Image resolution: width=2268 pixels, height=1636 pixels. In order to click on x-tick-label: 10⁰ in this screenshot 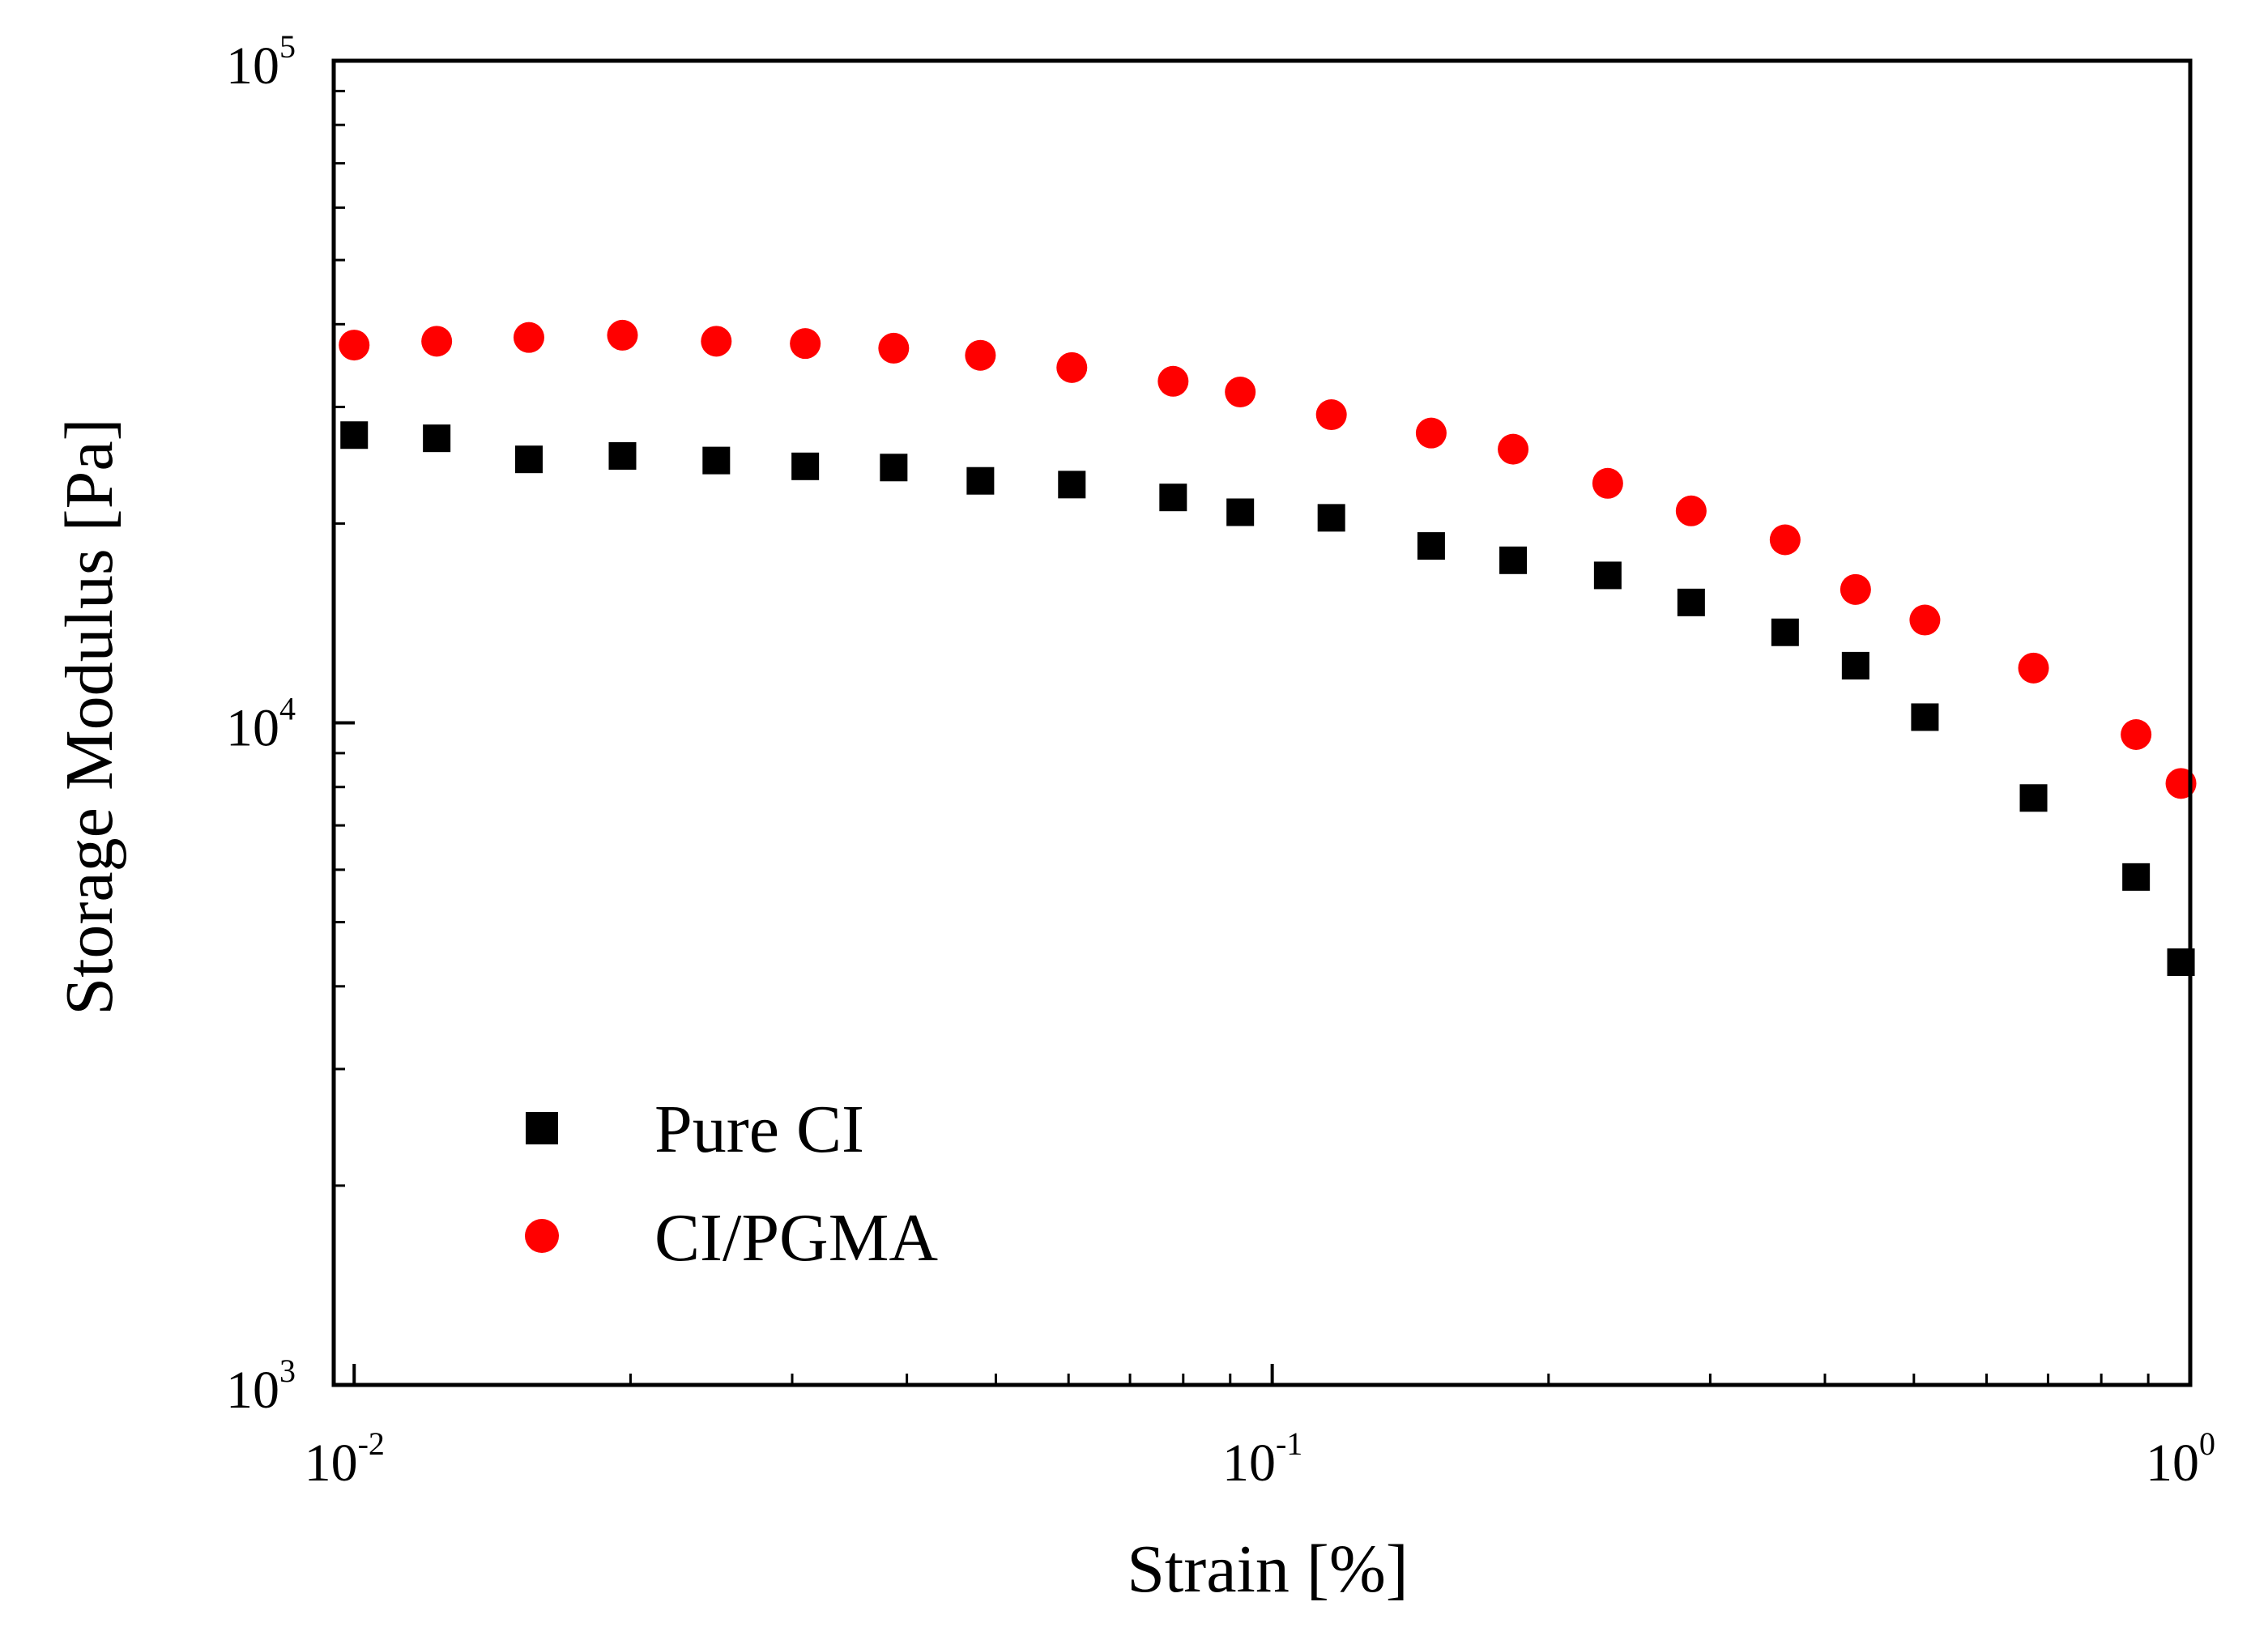, I will do `click(2180, 1459)`.